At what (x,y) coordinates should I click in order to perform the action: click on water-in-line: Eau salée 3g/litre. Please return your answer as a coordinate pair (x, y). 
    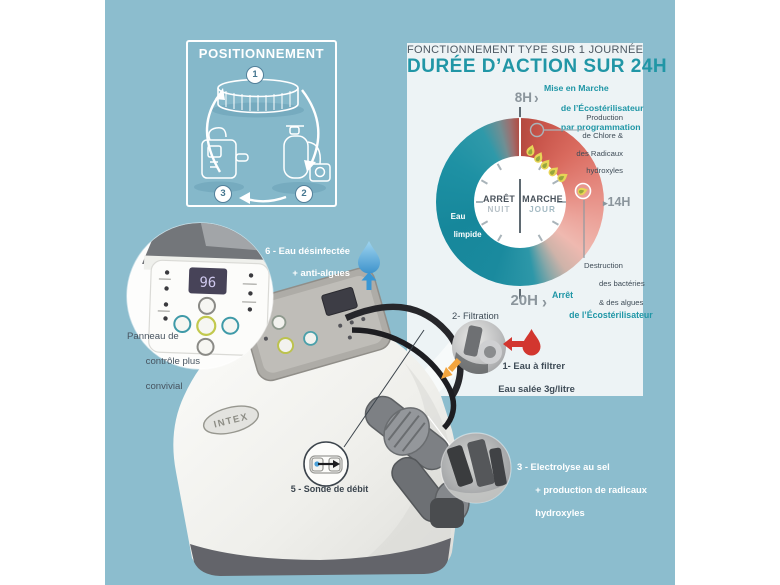
    Looking at the image, I should click on (536, 388).